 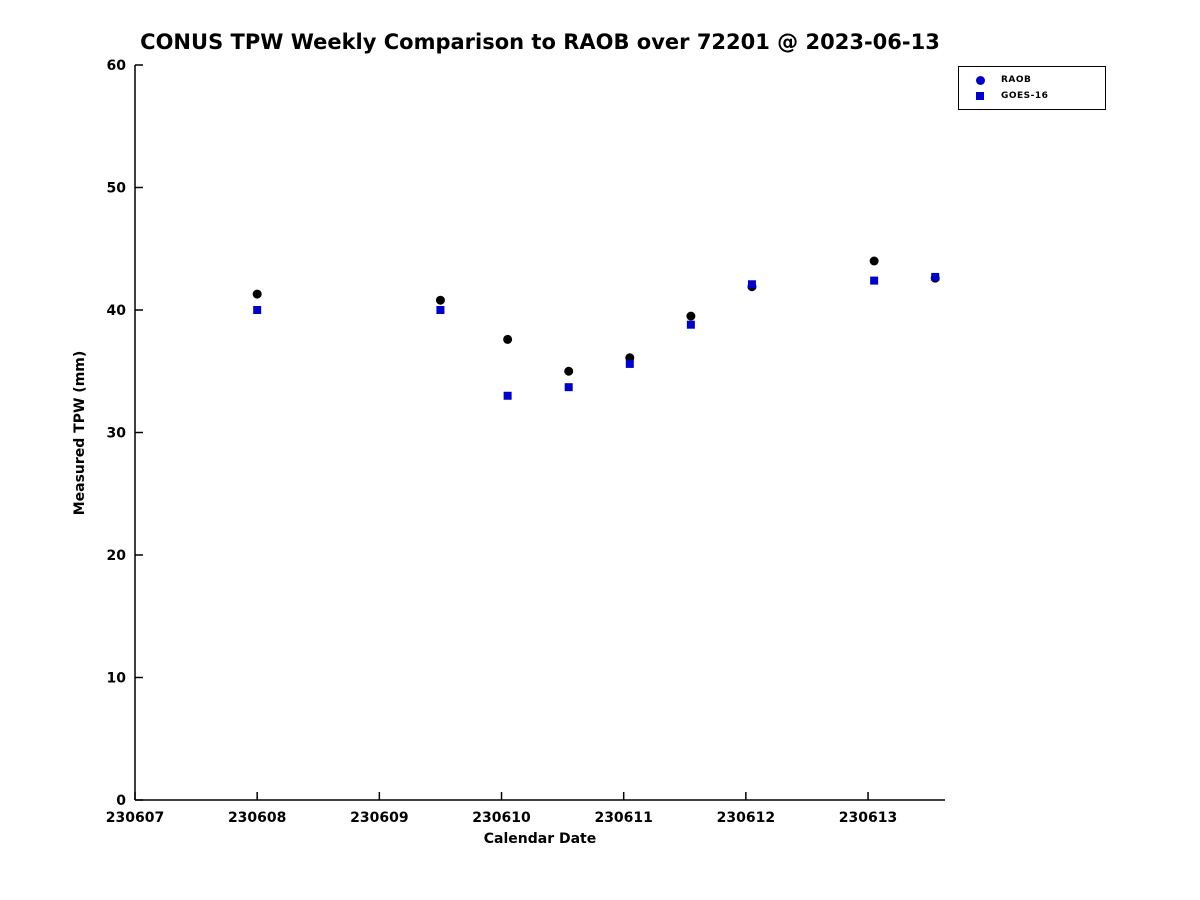 I want to click on x-tick-label: 230609, so click(x=379, y=818).